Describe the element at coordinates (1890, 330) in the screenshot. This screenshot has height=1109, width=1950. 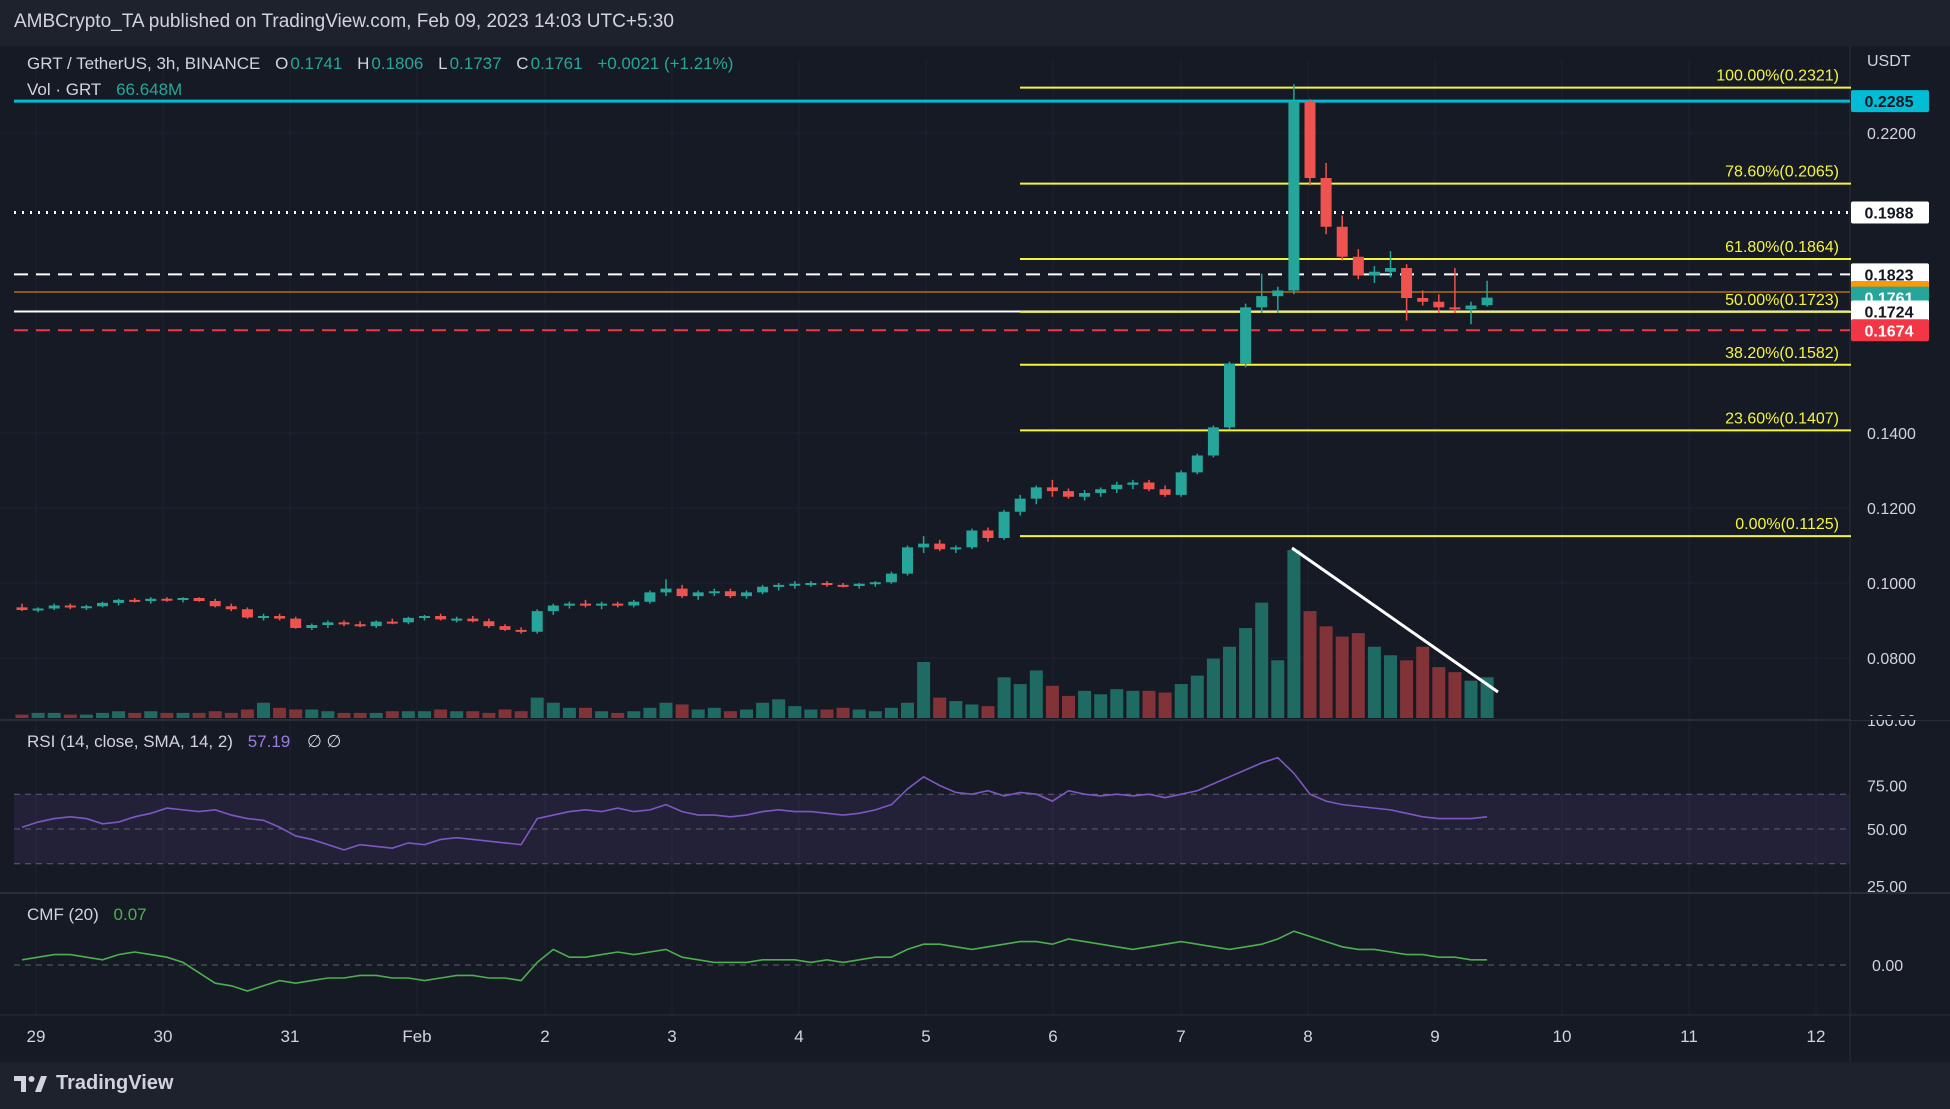
I see `price-tag: 0.1674` at that location.